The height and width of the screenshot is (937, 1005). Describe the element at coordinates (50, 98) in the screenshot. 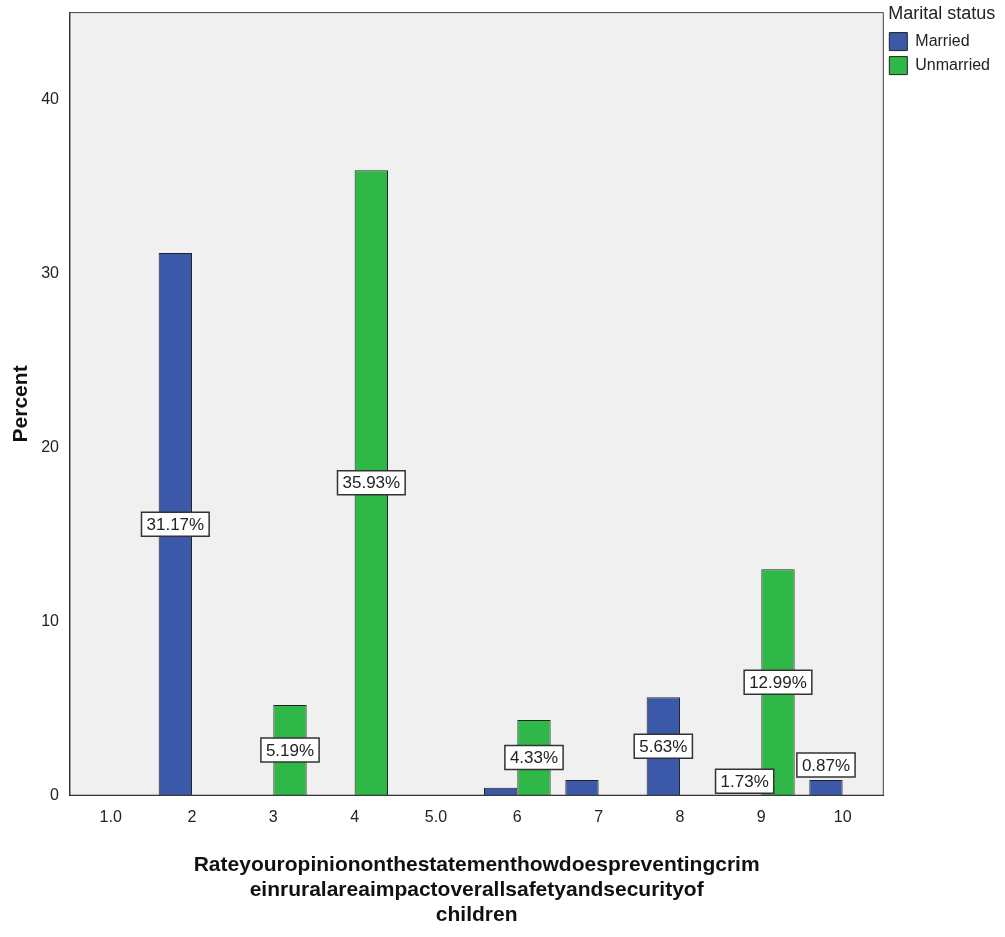

I see `y-tick-label: 40` at that location.